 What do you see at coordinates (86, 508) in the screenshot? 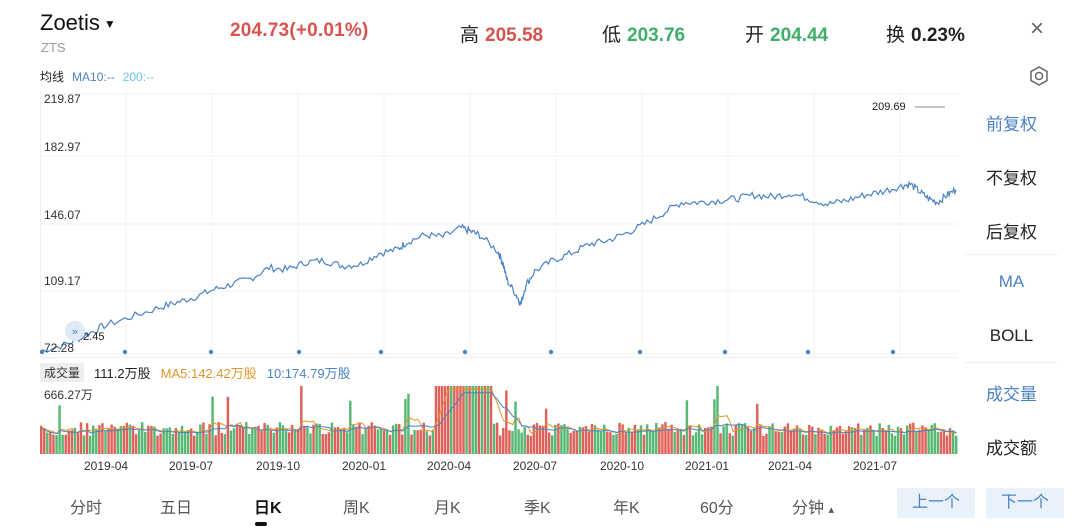
I see `tab-intraday: 分时` at bounding box center [86, 508].